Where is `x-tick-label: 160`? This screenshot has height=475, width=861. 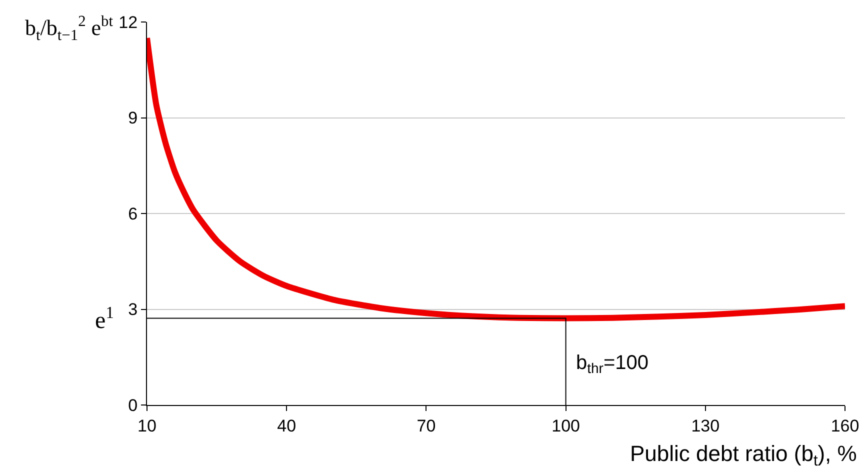 x-tick-label: 160 is located at coordinates (845, 426).